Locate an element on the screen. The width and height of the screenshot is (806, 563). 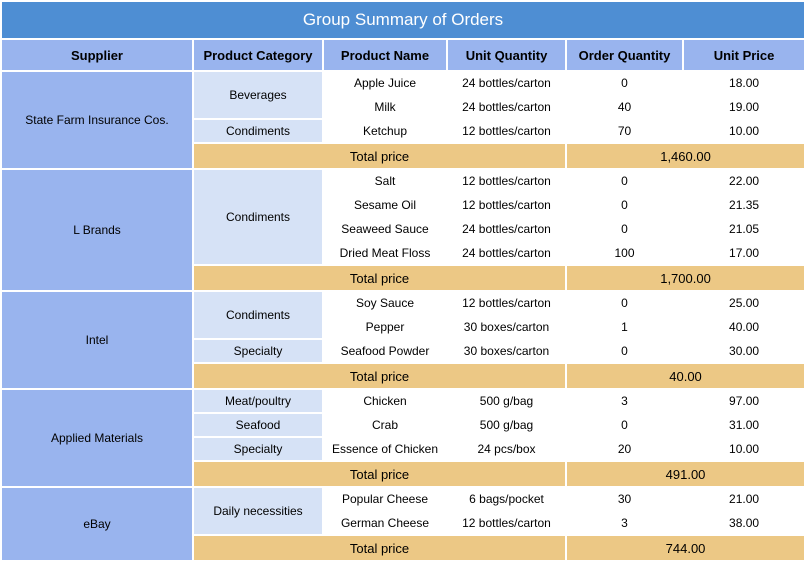
total-row: Total price 1,700.00 is located at coordinates (403, 278).